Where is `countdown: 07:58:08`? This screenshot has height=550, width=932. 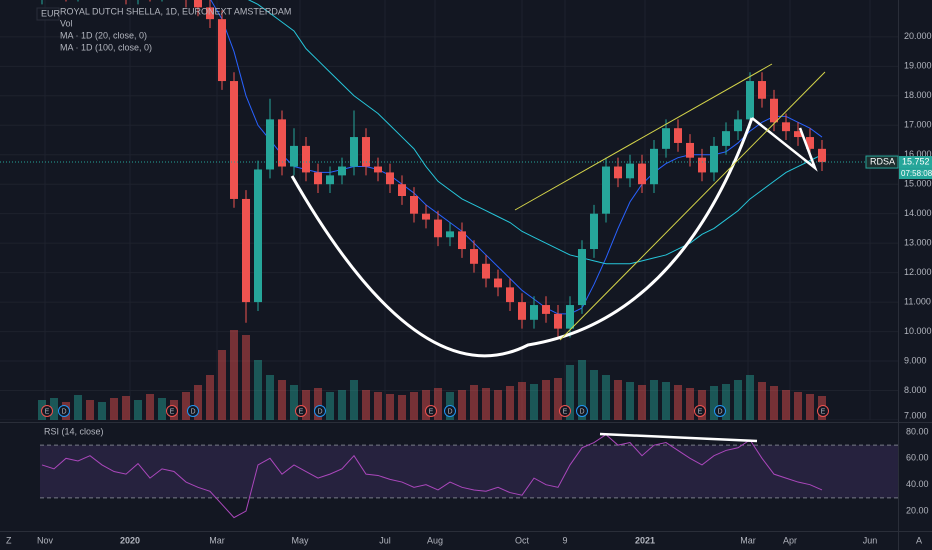
countdown: 07:58:08 is located at coordinates (916, 173).